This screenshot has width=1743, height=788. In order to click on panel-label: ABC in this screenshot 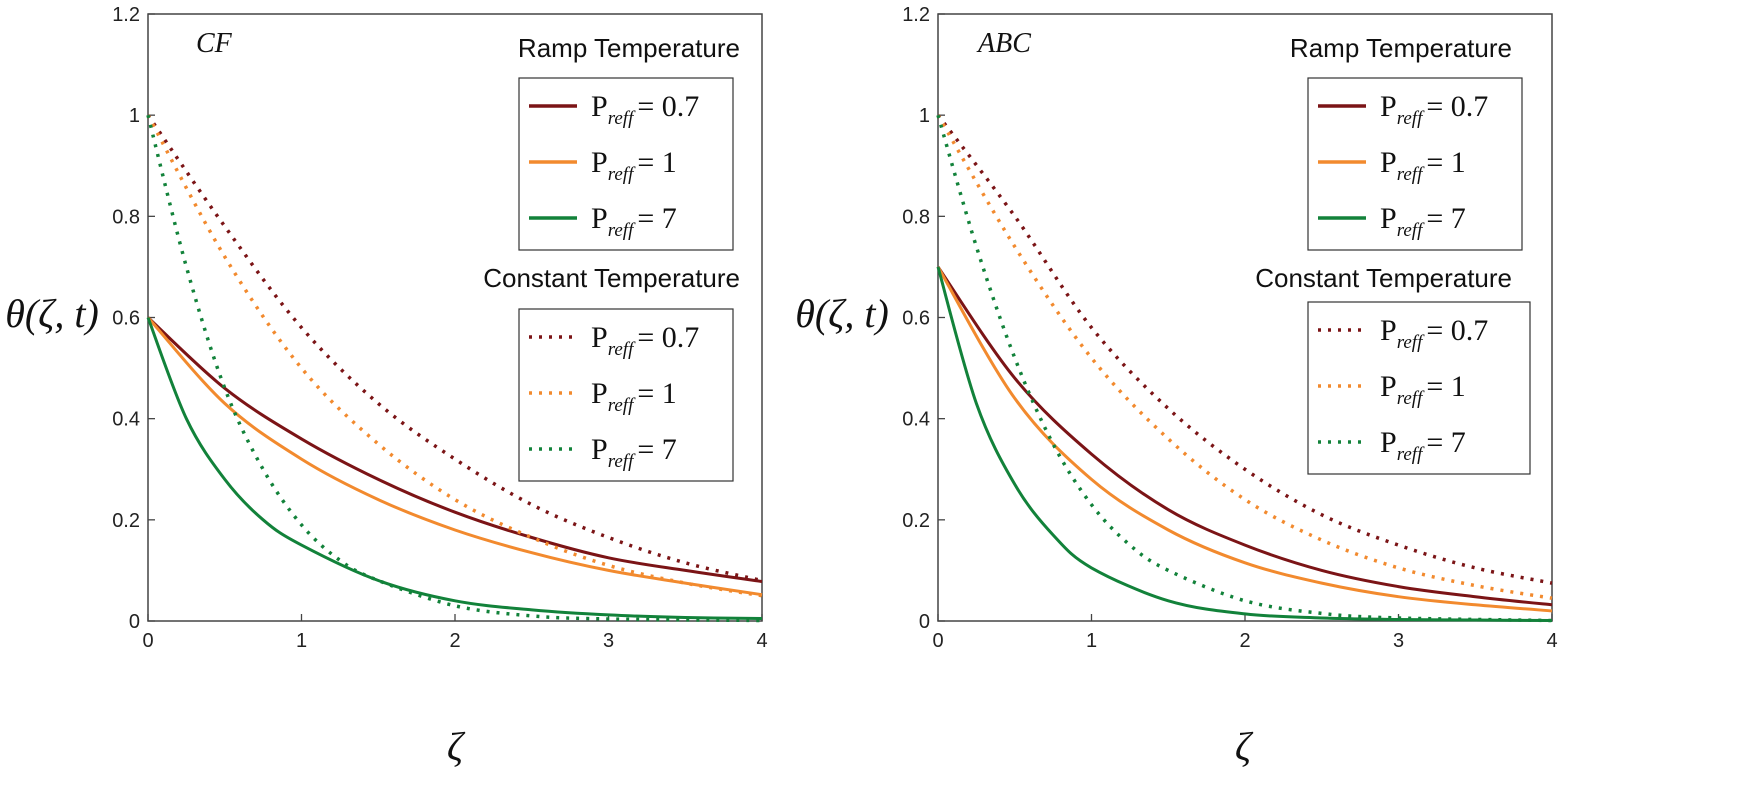, I will do `click(1003, 43)`.